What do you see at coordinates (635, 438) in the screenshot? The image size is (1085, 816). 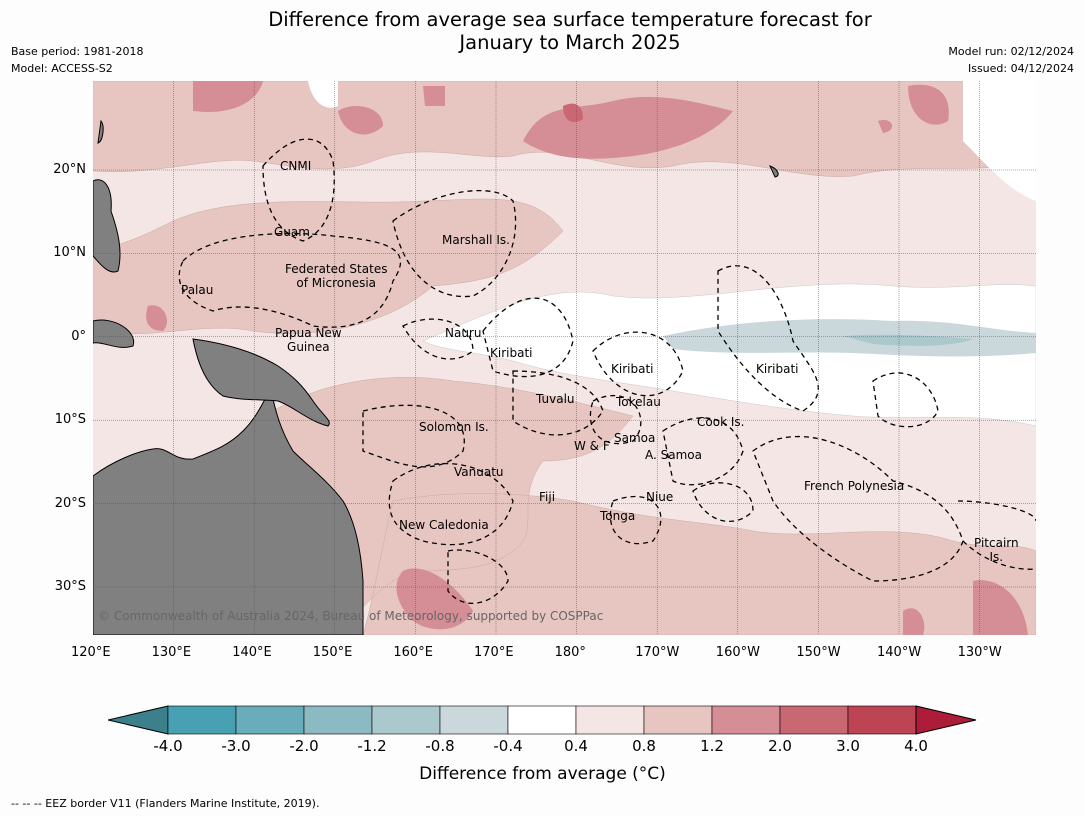 I see `region-label-samoa: Samoa` at bounding box center [635, 438].